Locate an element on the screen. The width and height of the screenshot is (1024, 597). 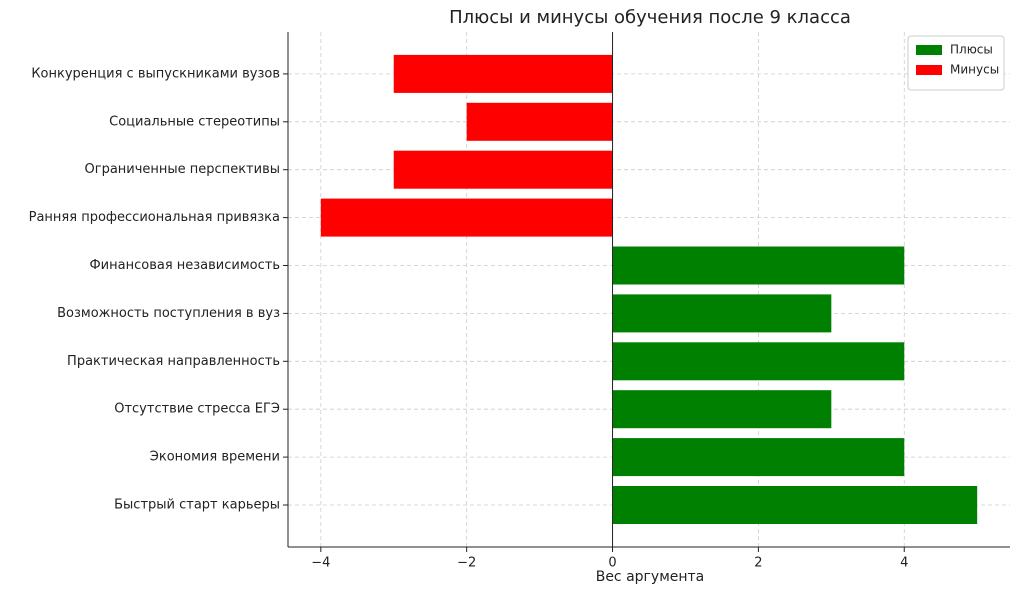
legend: Плюсы Минусы is located at coordinates (956, 63).